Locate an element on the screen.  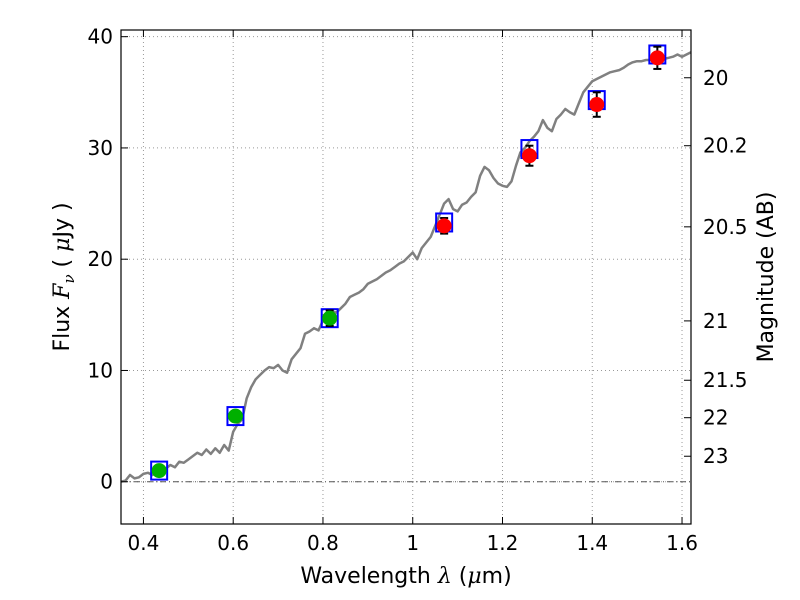
y-tick-label: 40 is located at coordinates (100, 37).